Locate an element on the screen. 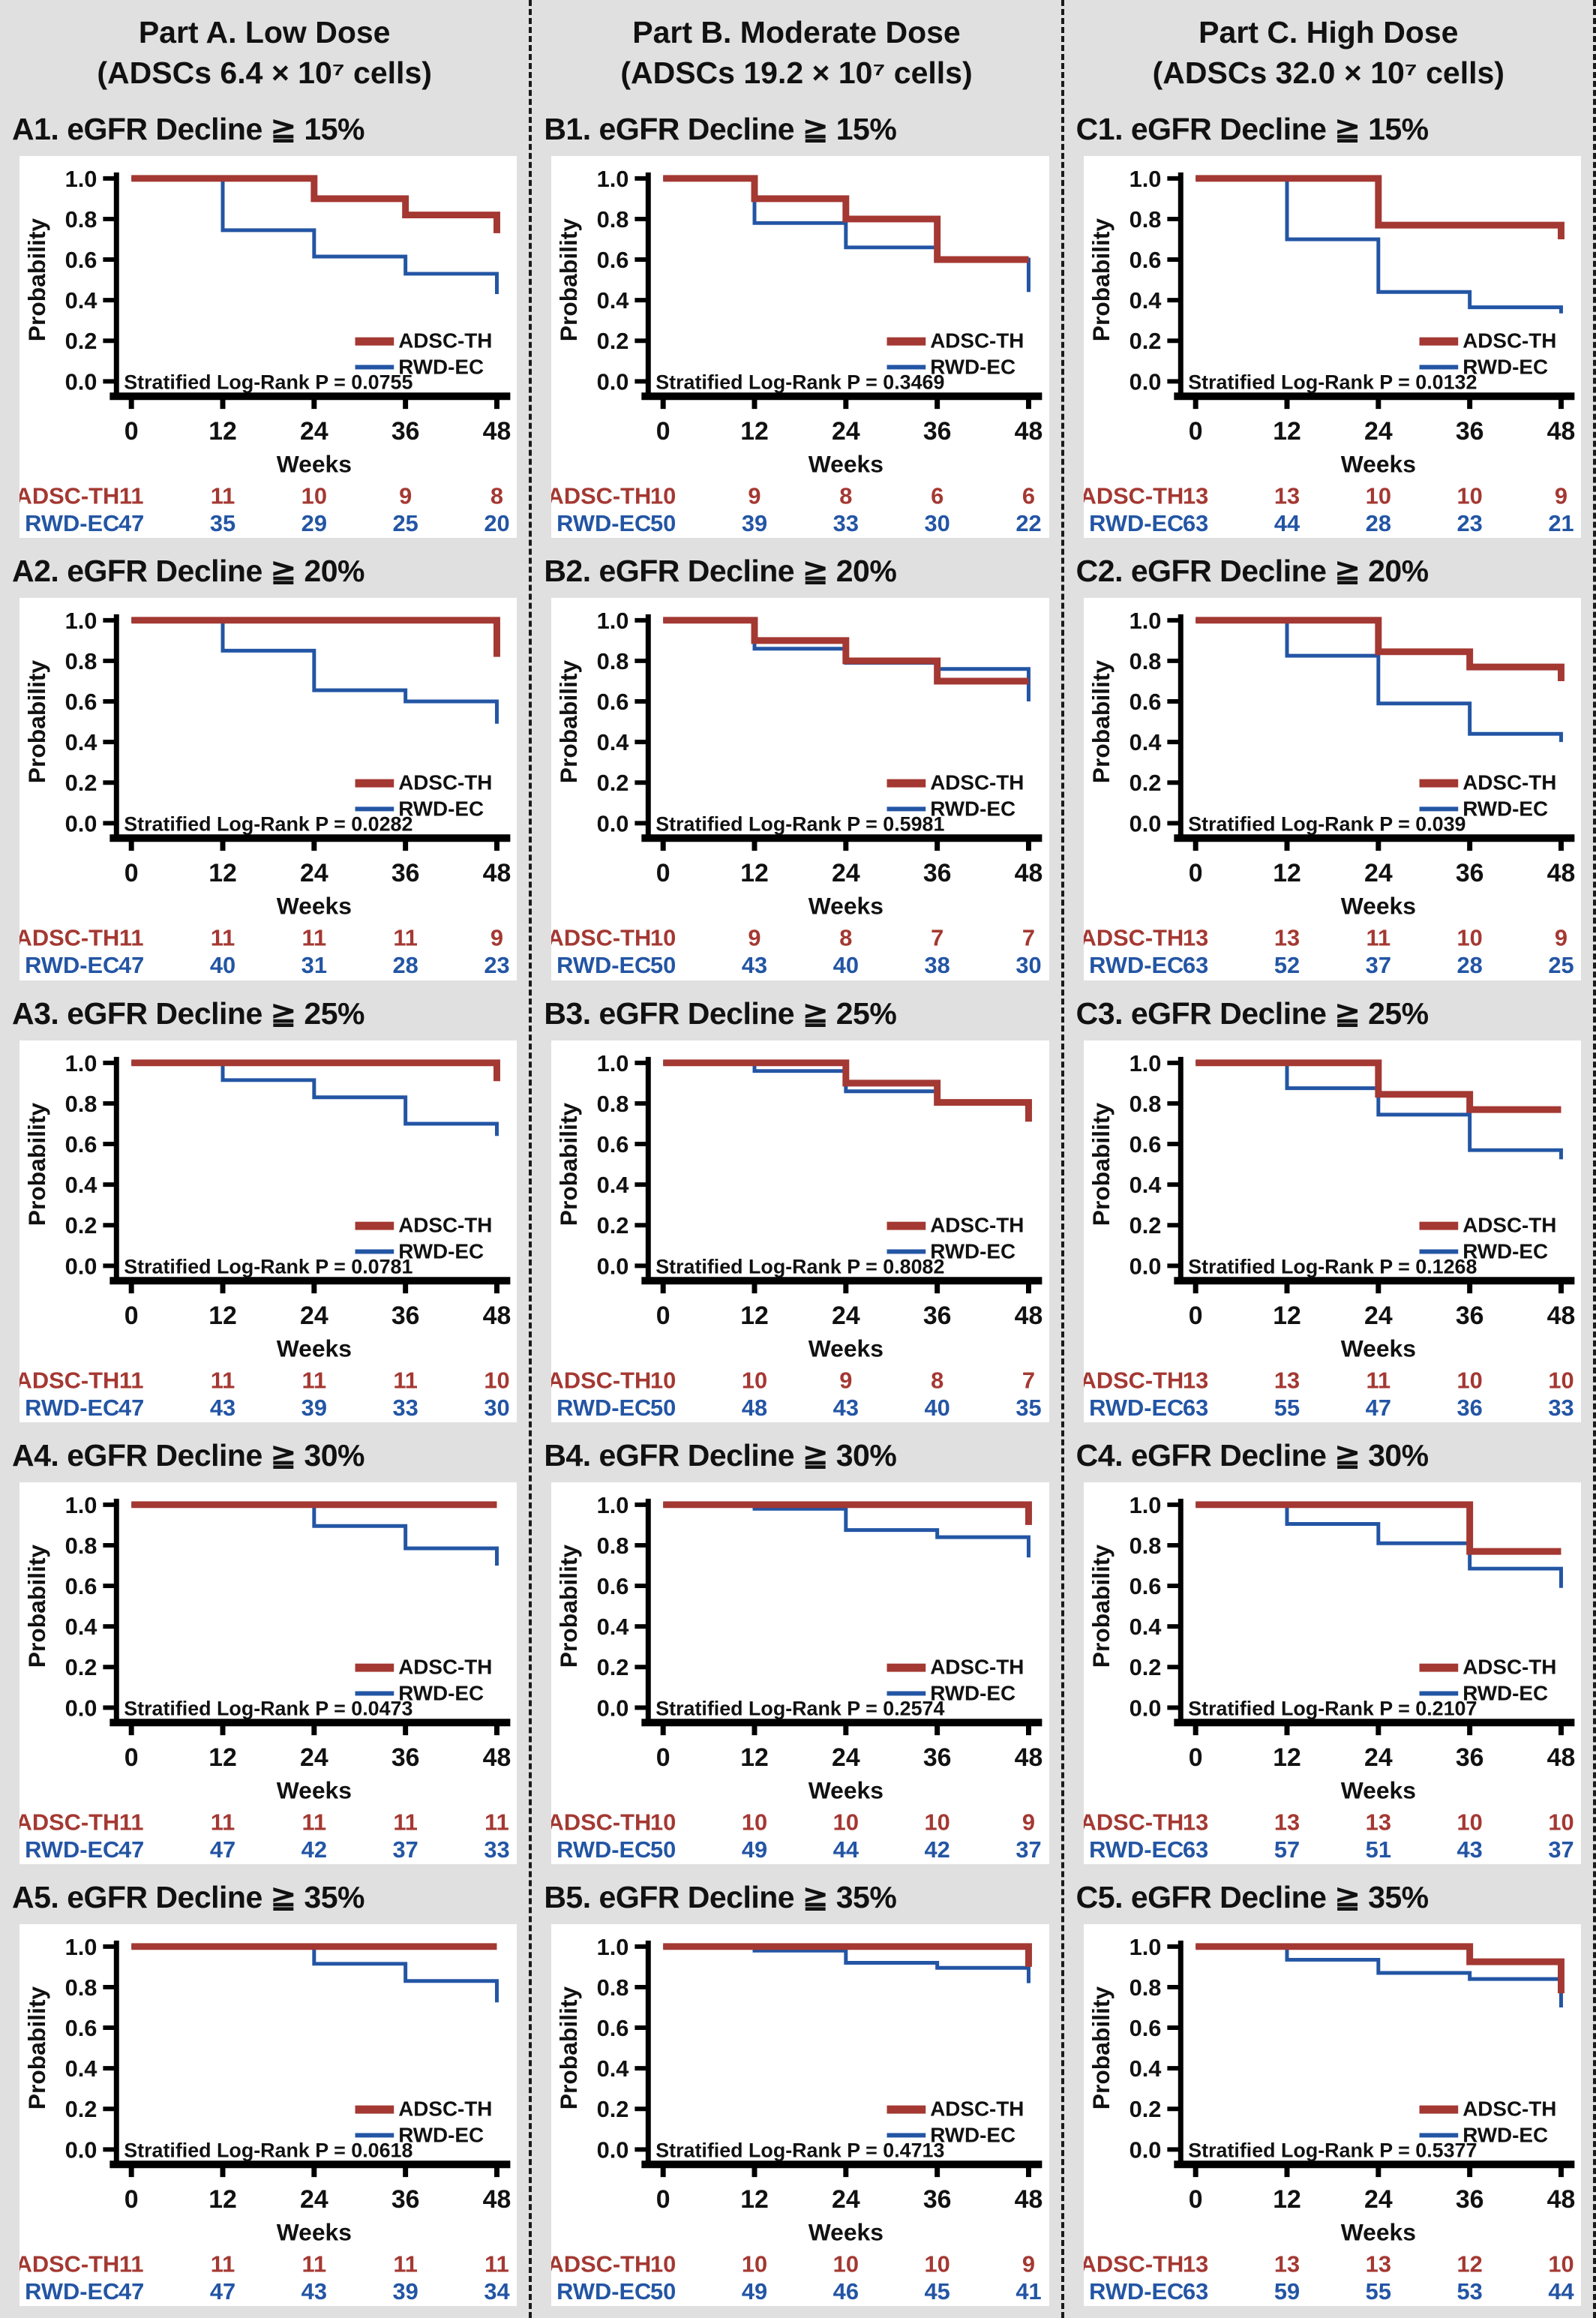 The width and height of the screenshot is (1596, 2318). x-tick-label: 24 is located at coordinates (846, 2199).